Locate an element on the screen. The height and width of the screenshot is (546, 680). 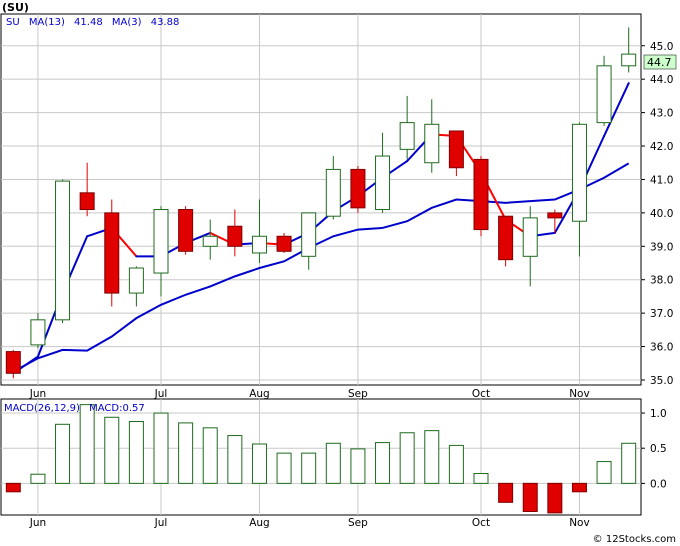
chart-title: (SU) is located at coordinates (15, 7).